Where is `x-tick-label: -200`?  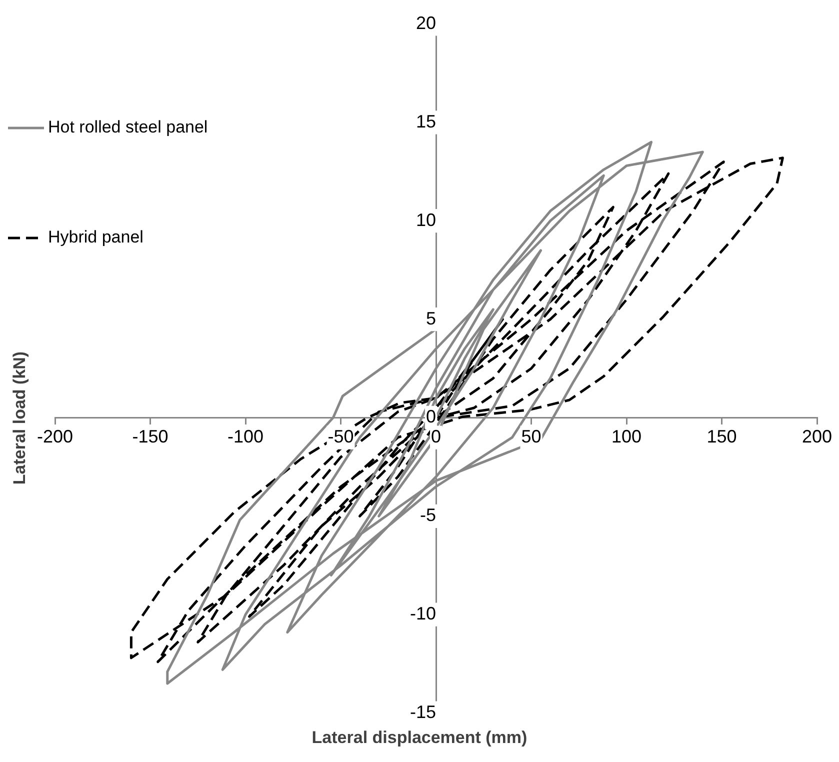
x-tick-label: -200 is located at coordinates (55, 436).